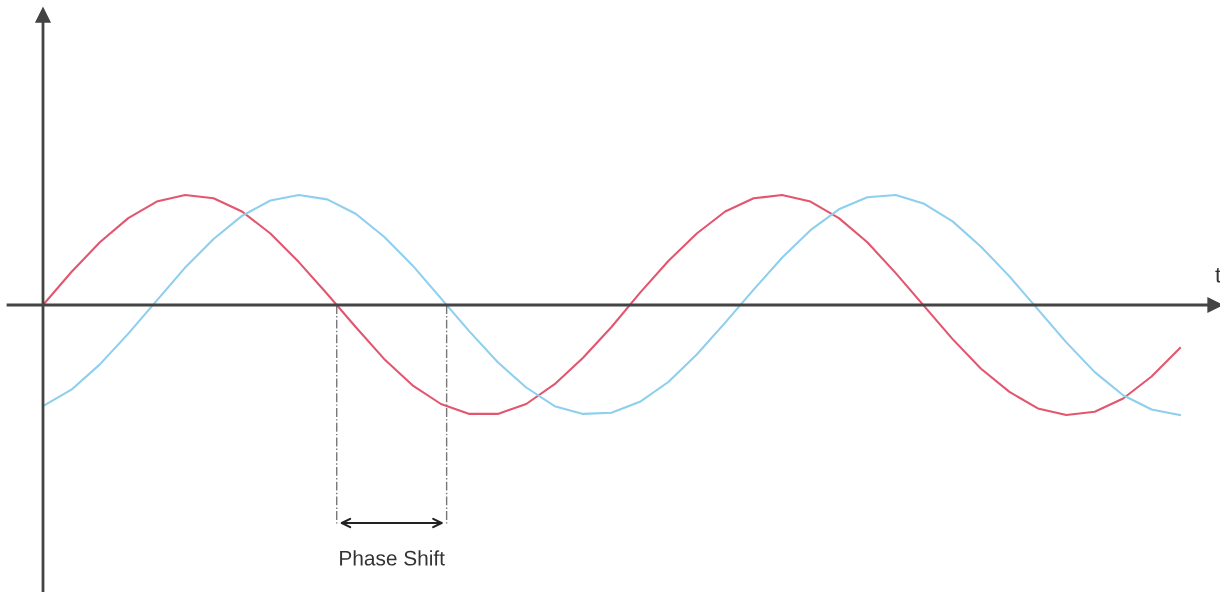  I want to click on text: Phase Shift, so click(392, 558).